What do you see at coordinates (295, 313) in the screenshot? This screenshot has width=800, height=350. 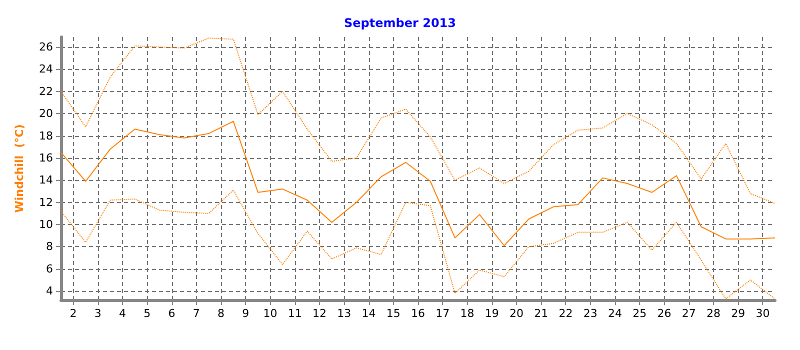 I see `x-tick-label: 11` at bounding box center [295, 313].